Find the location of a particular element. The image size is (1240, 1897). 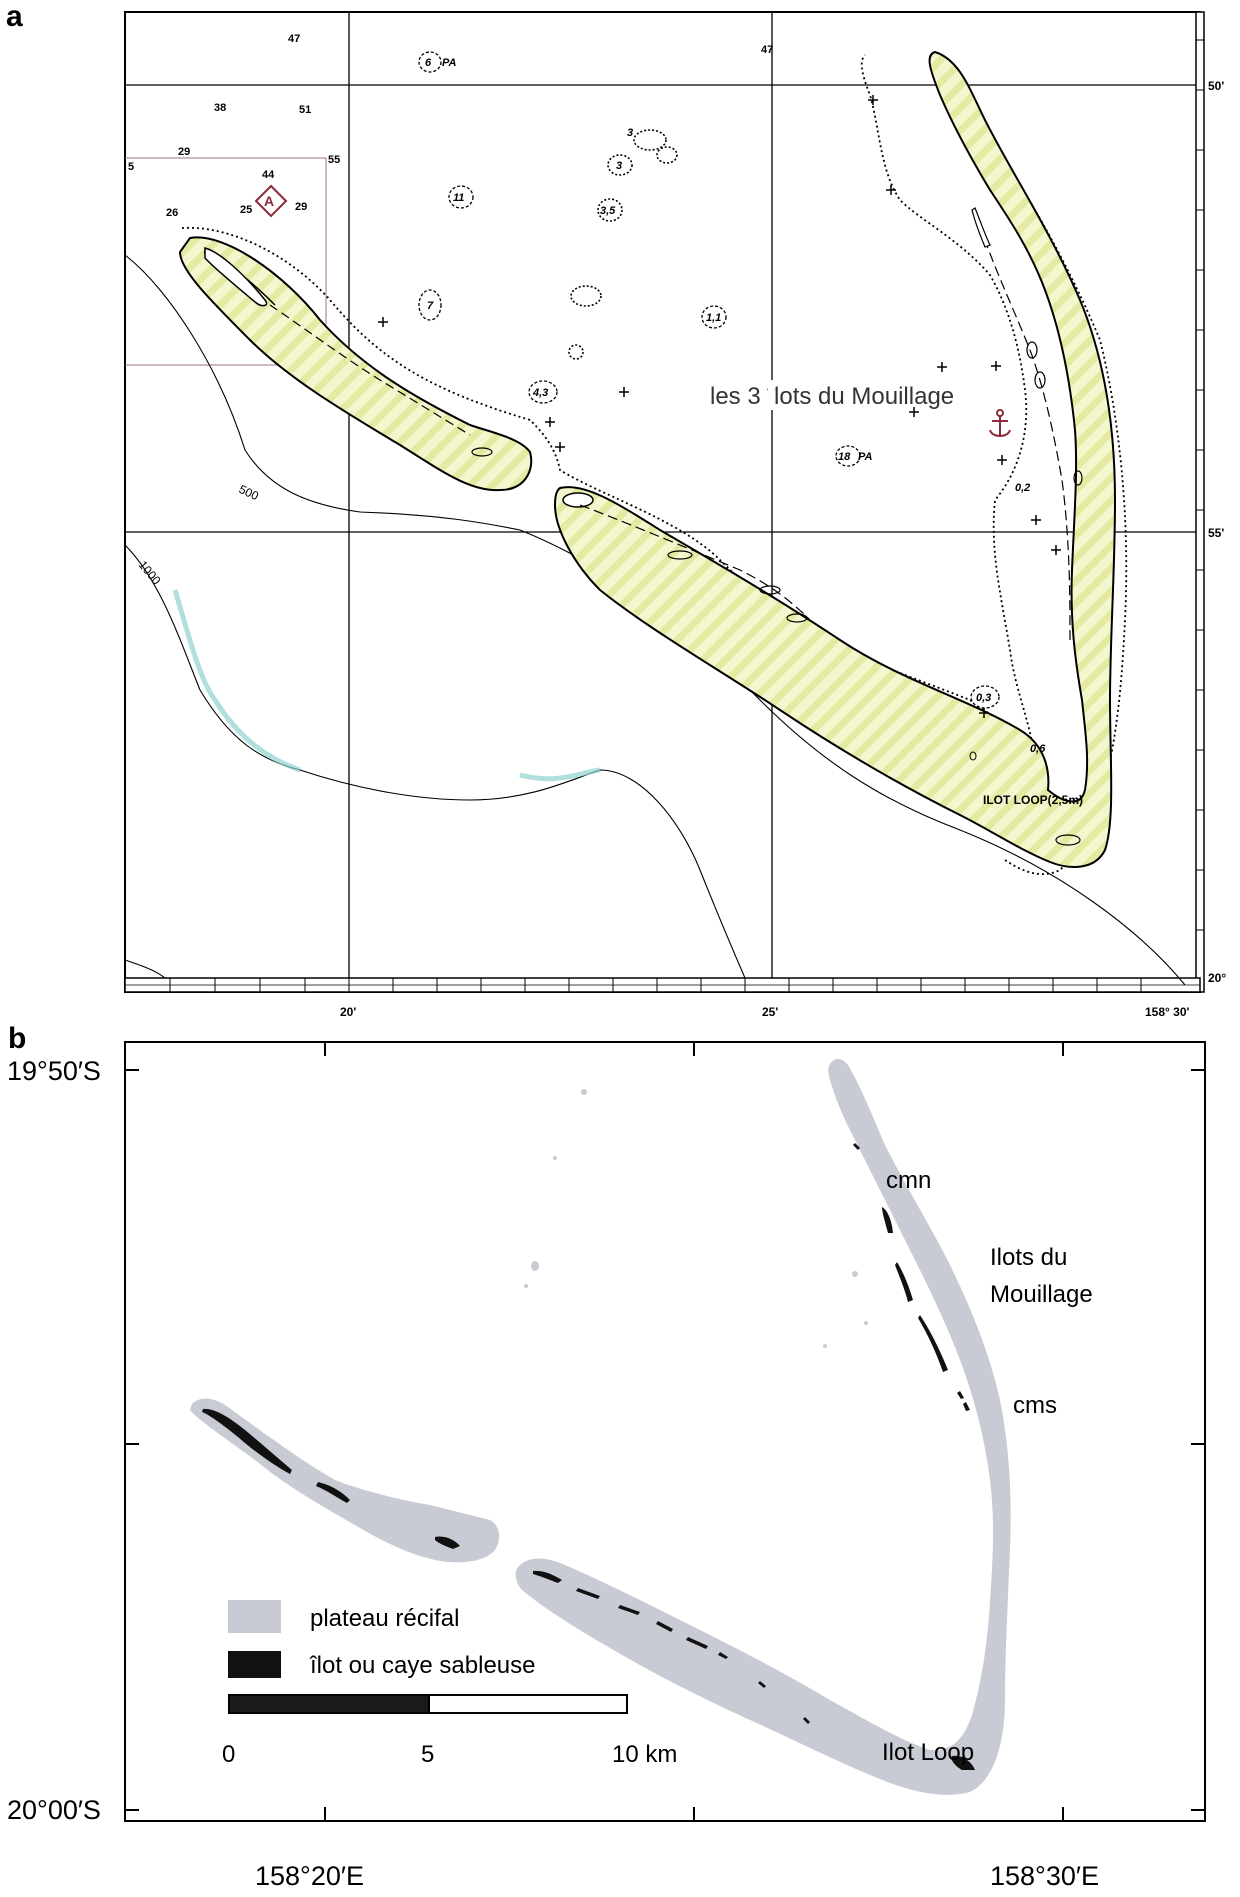

sounding: 55 is located at coordinates (334, 160).